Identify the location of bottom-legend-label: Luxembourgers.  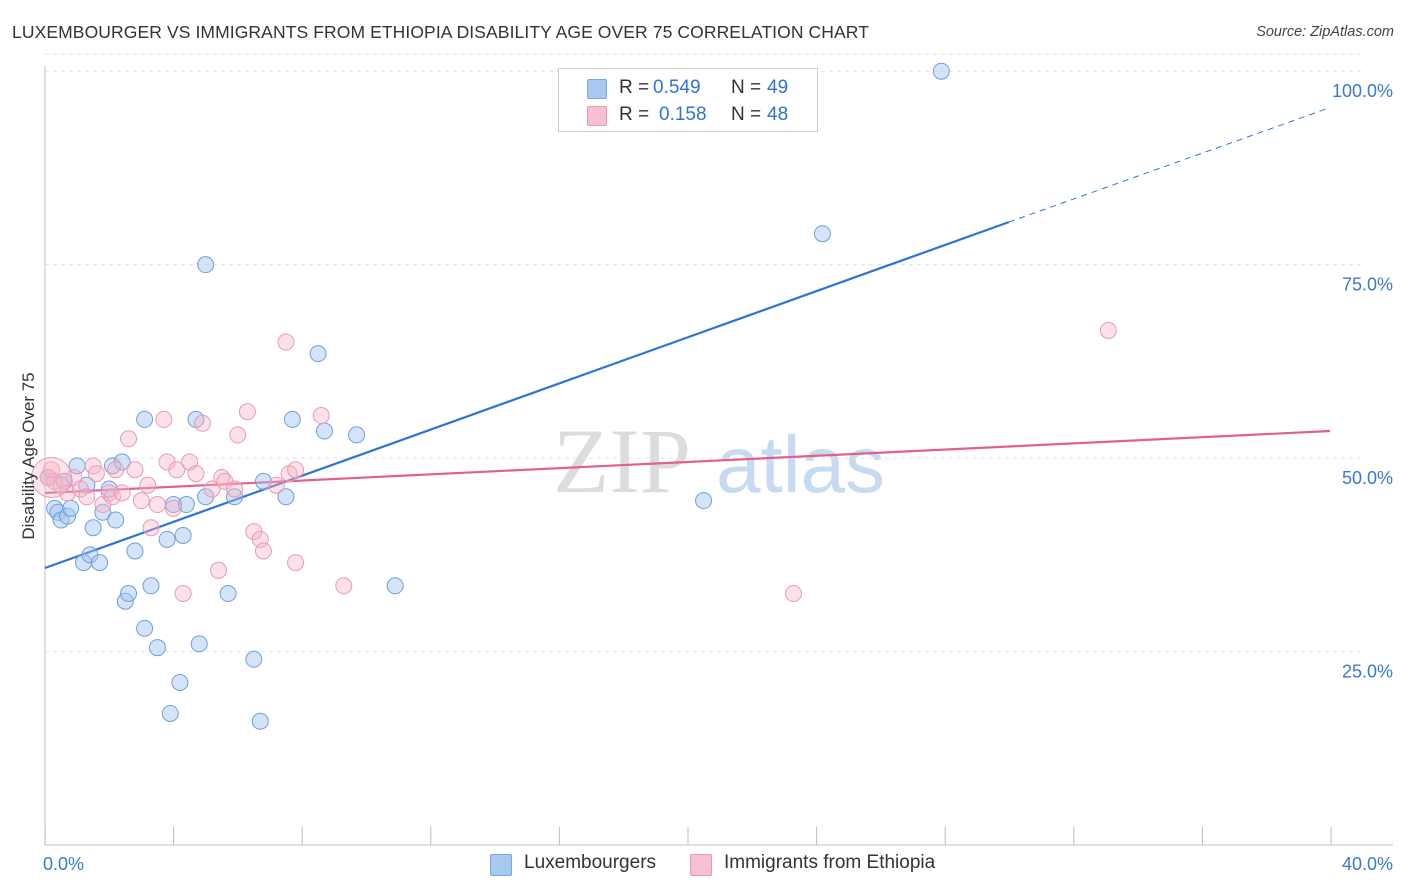
(590, 862).